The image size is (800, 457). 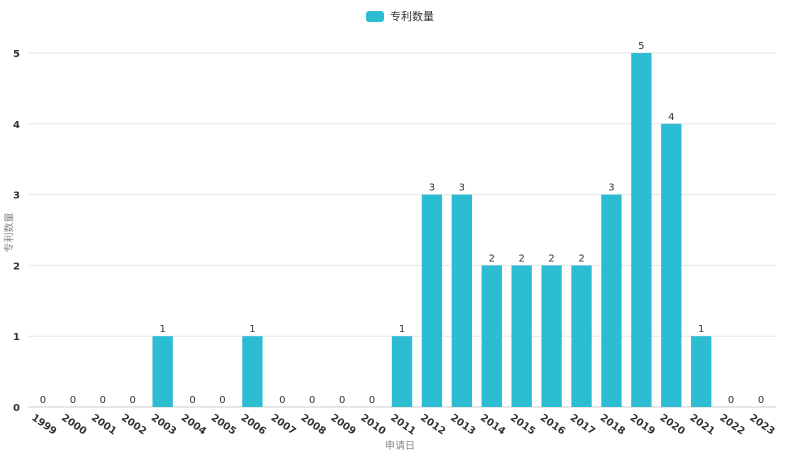 I want to click on x-tick-label: 2003, so click(x=163, y=424).